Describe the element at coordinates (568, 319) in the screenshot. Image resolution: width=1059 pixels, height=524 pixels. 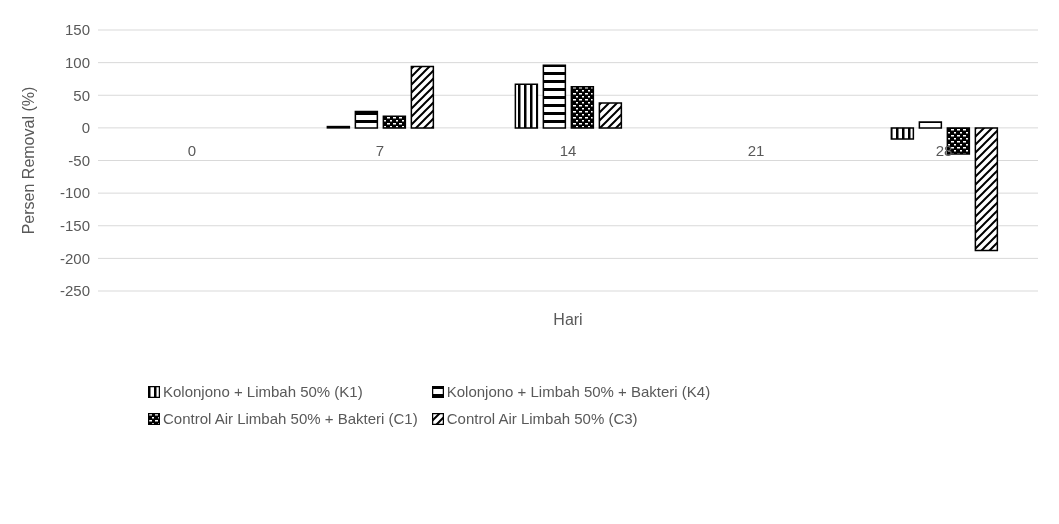
I see `x-axis-title: Hari` at that location.